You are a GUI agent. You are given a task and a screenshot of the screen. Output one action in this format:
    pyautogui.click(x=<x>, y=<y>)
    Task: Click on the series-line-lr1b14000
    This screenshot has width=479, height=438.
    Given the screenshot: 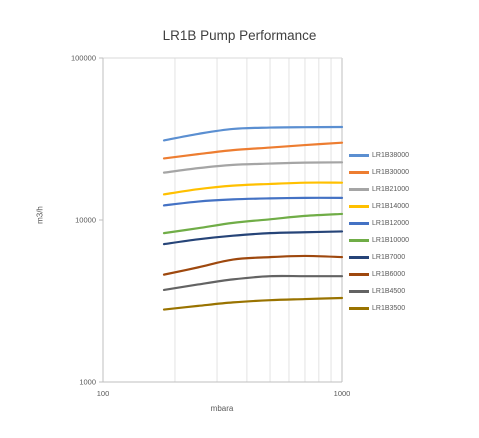 What is the action you would take?
    pyautogui.click(x=253, y=188)
    